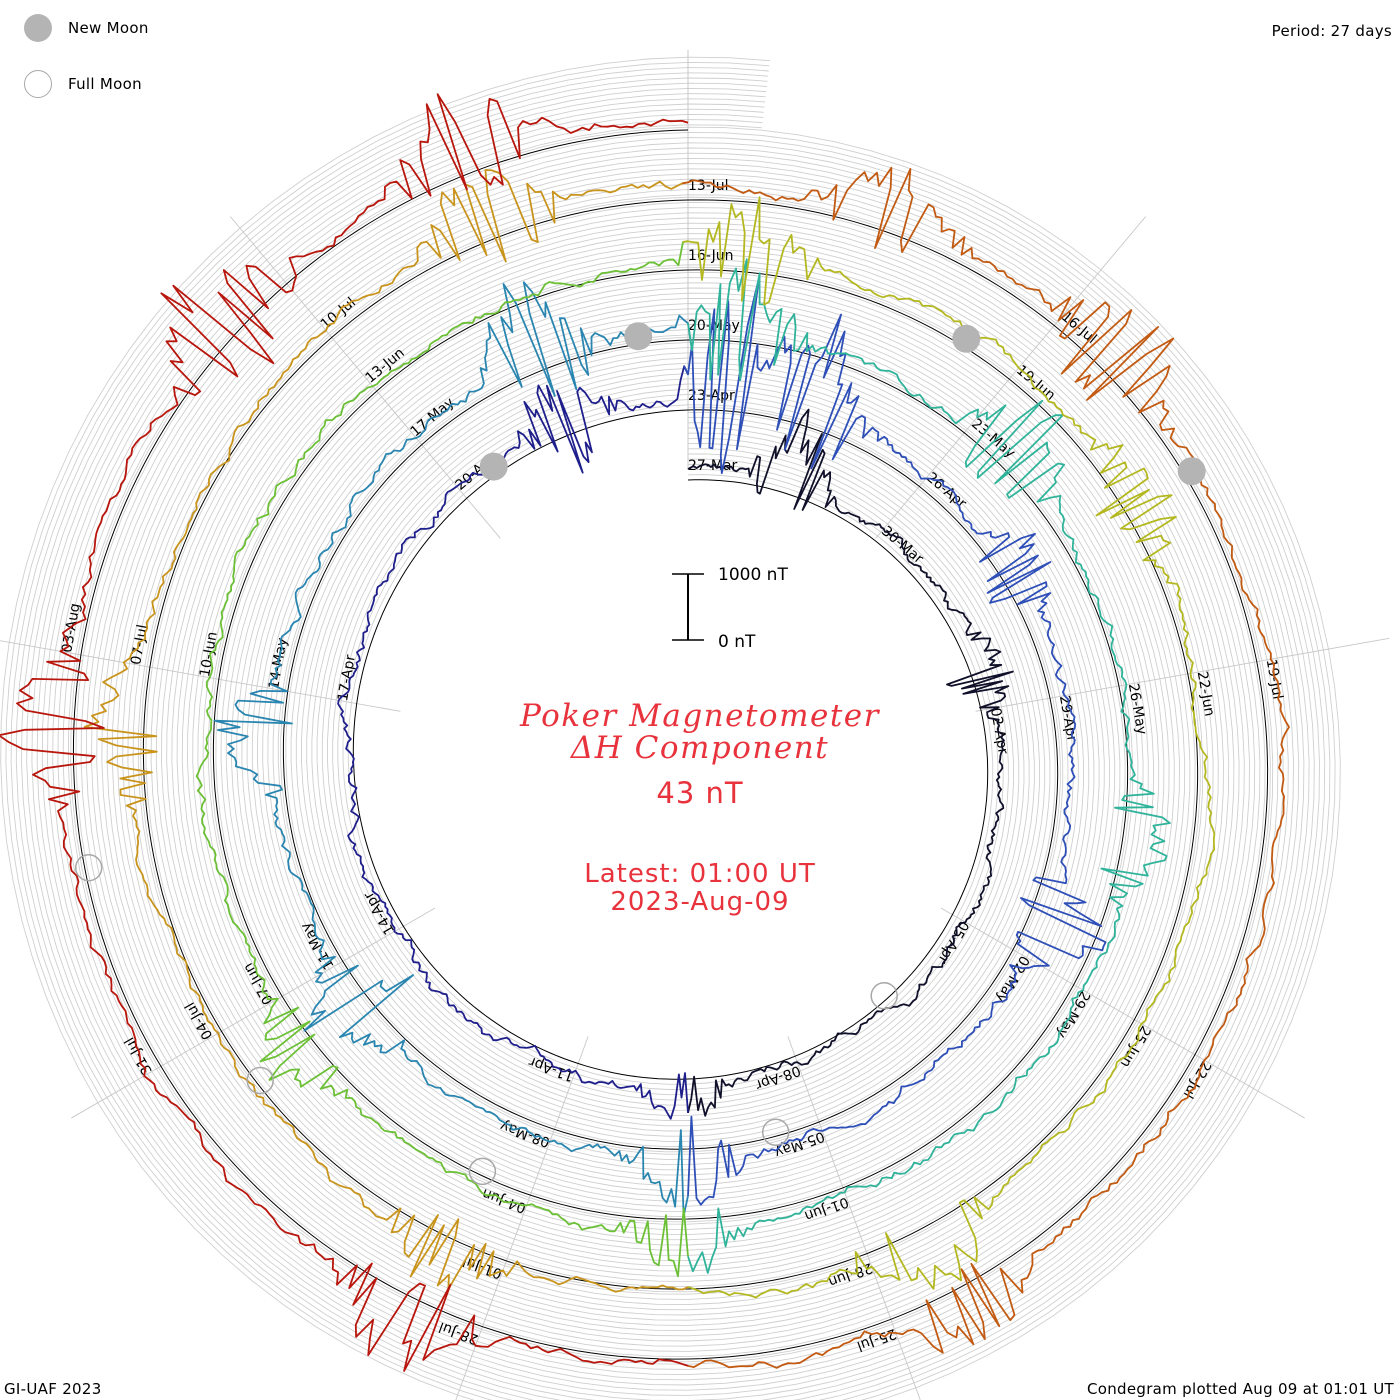 This screenshot has height=1400, width=1400. Describe the element at coordinates (108, 28) in the screenshot. I see `new-moon-label: New Moon` at that location.